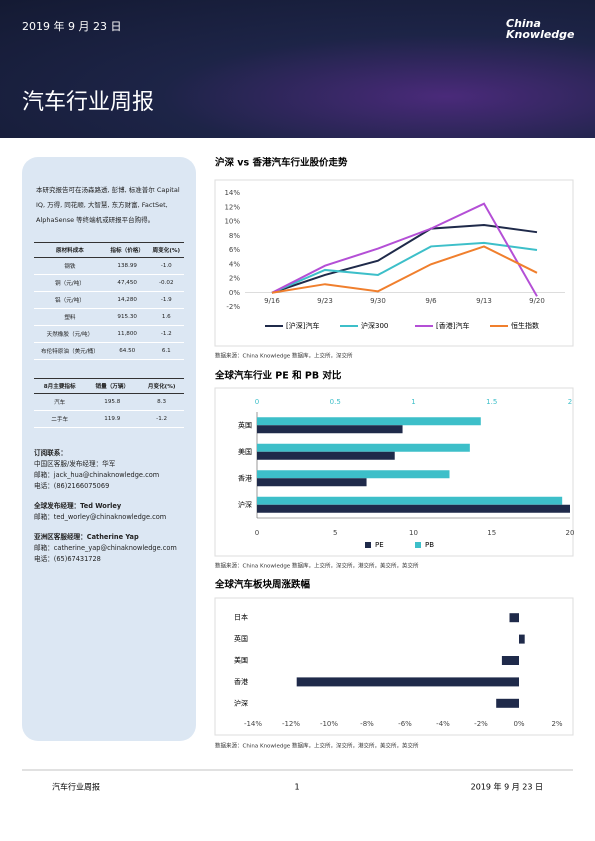 This screenshot has width=595, height=841. What do you see at coordinates (75, 464) in the screenshot?
I see `contact-line: 中国区客服/发布经理：华军` at bounding box center [75, 464].